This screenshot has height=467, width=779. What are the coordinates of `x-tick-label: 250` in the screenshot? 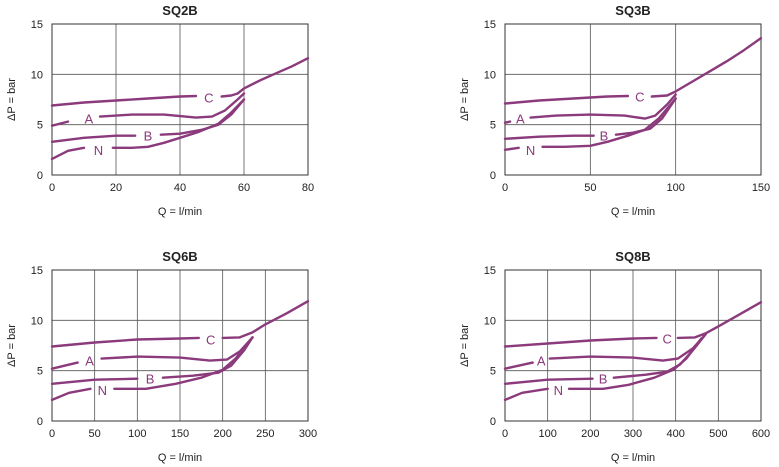 It's located at (265, 434).